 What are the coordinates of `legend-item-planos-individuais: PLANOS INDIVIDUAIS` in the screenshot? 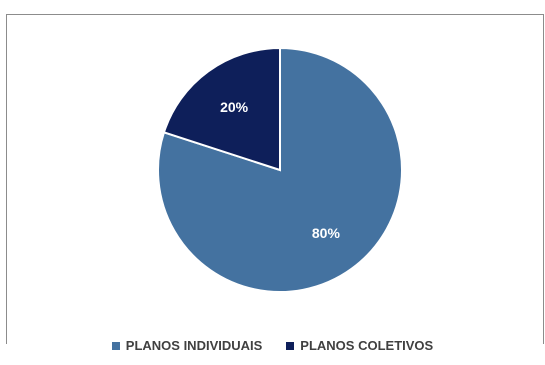 It's located at (187, 345).